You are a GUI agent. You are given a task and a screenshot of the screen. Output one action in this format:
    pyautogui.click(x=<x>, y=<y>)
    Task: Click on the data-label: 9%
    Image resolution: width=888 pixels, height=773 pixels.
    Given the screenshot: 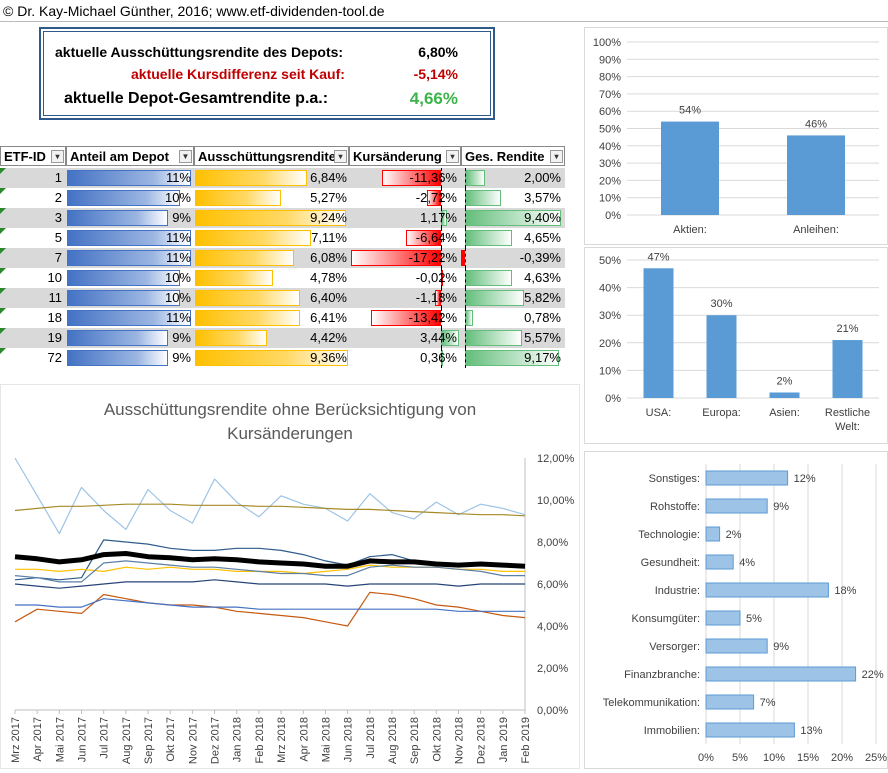 What is the action you would take?
    pyautogui.click(x=781, y=507)
    